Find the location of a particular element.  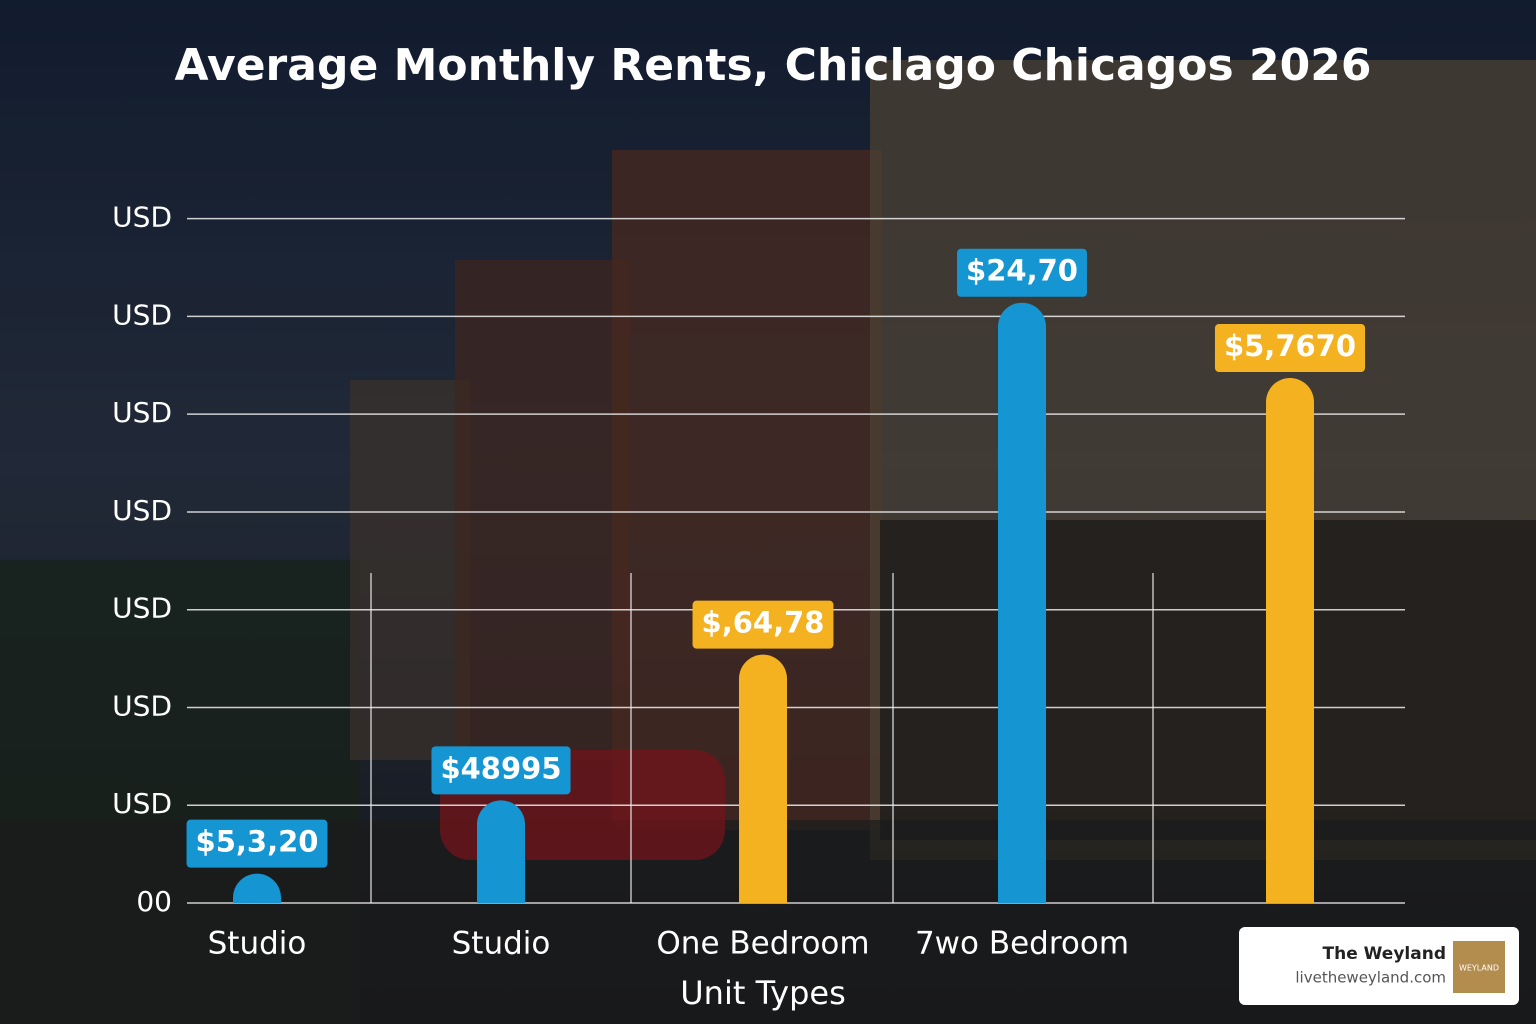

watermark-box is located at coordinates (1379, 966).